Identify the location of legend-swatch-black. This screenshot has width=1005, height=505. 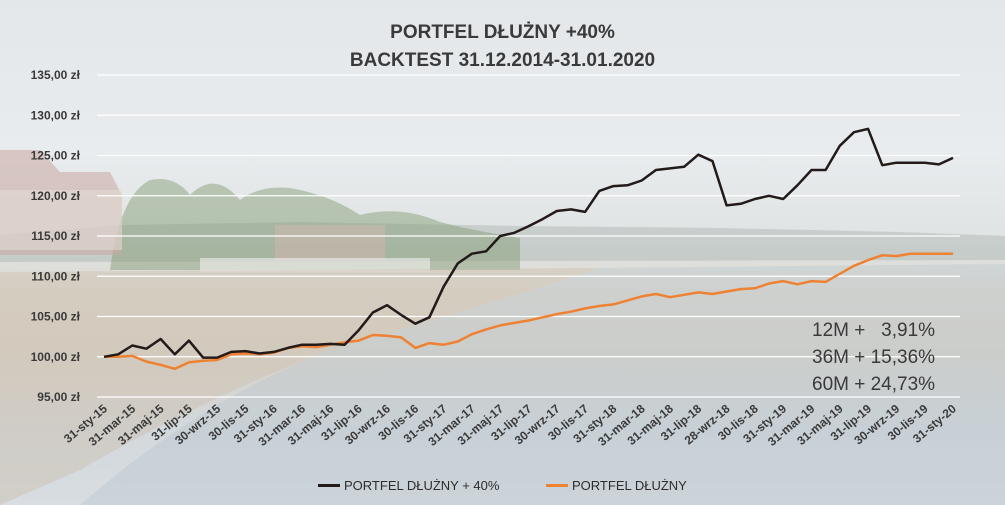
(329, 485).